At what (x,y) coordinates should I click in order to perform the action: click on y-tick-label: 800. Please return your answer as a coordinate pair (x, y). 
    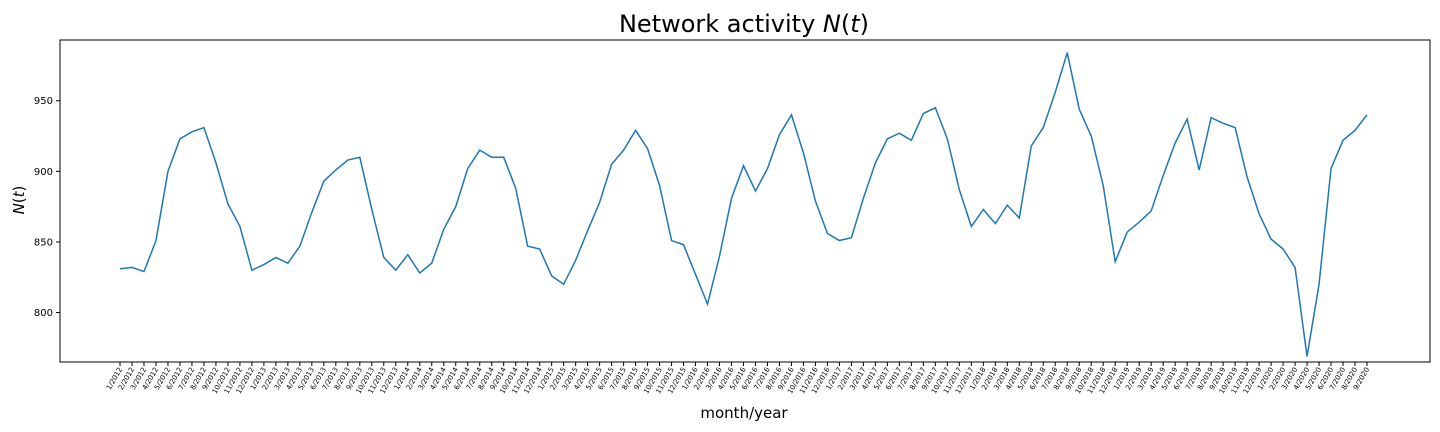
    Looking at the image, I should click on (43, 313).